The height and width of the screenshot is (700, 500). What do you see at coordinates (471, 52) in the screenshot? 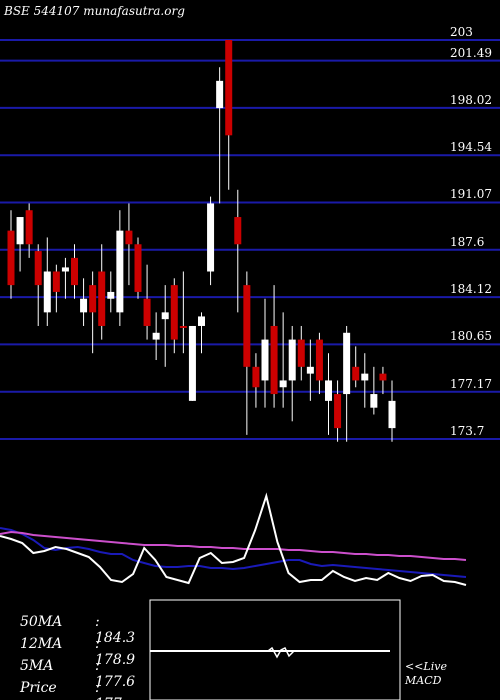
I see `y-tick-label: 201.49` at bounding box center [471, 52].